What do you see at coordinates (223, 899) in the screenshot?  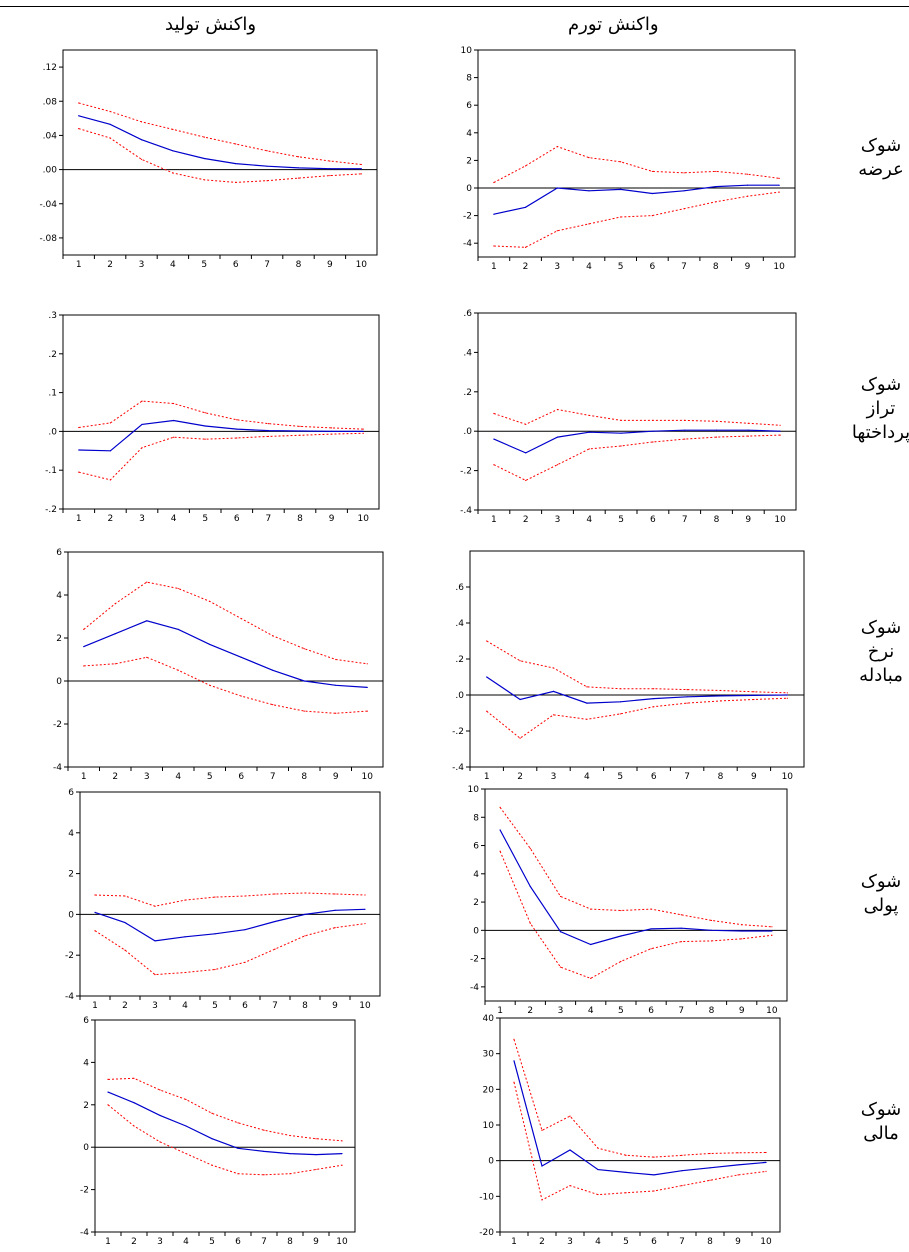 I see `chart-monetary-output: 6 4 2 0 -2 -4 1 2 3 4 5 6 7 8 9 10` at bounding box center [223, 899].